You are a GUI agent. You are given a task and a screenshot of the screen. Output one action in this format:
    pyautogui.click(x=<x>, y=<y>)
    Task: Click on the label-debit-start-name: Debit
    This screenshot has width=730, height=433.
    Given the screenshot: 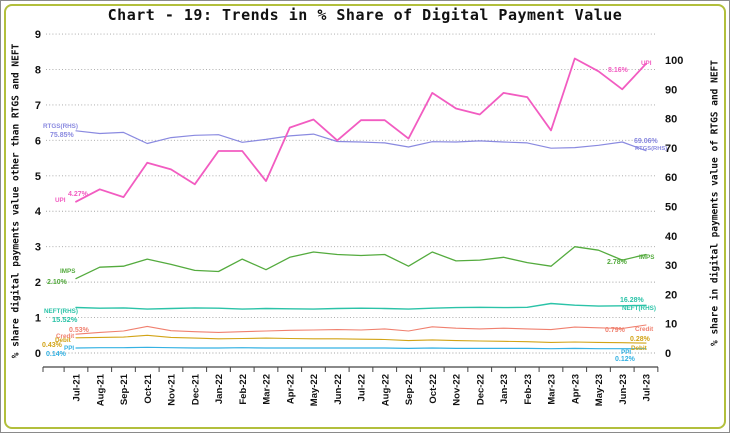 What is the action you would take?
    pyautogui.click(x=63, y=340)
    